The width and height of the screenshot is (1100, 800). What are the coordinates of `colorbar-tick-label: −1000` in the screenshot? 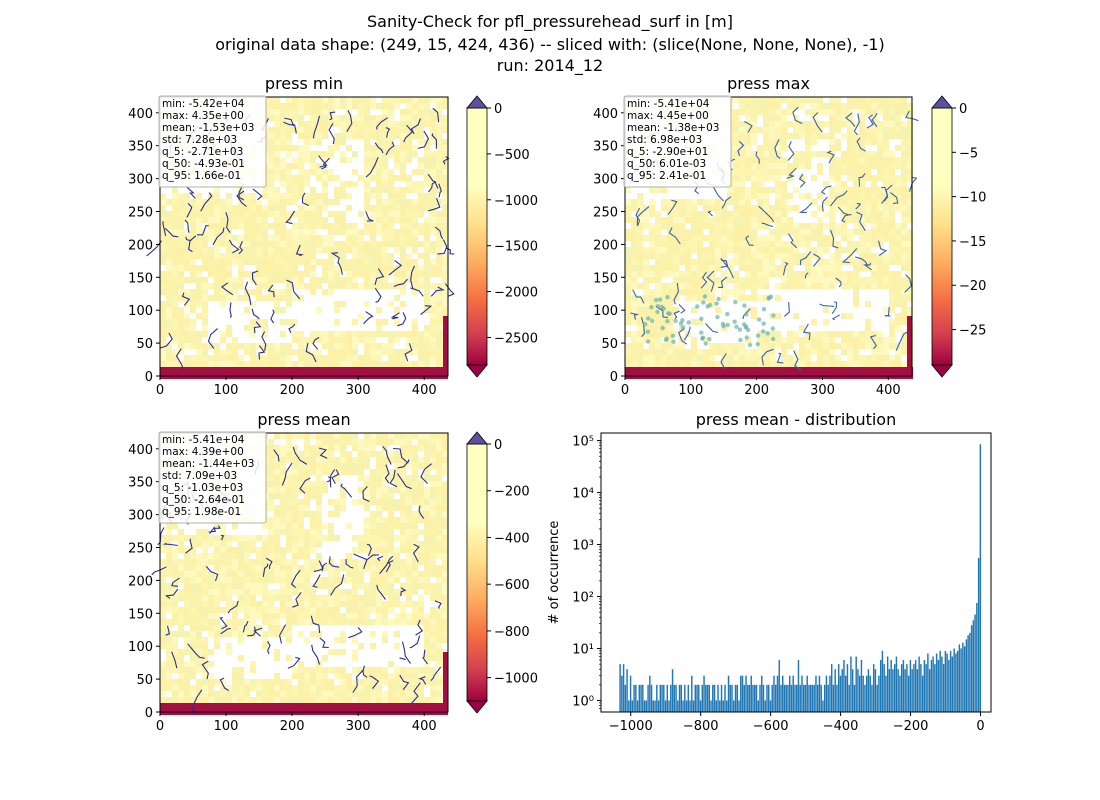 It's located at (516, 679).